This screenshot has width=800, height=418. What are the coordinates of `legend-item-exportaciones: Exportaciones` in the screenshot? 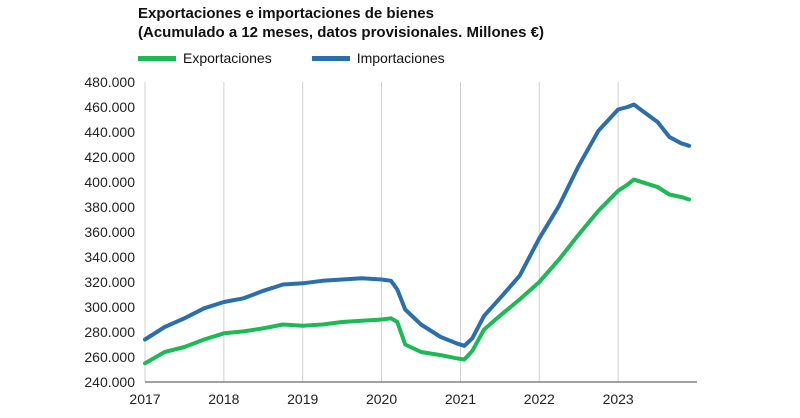 It's located at (205, 58).